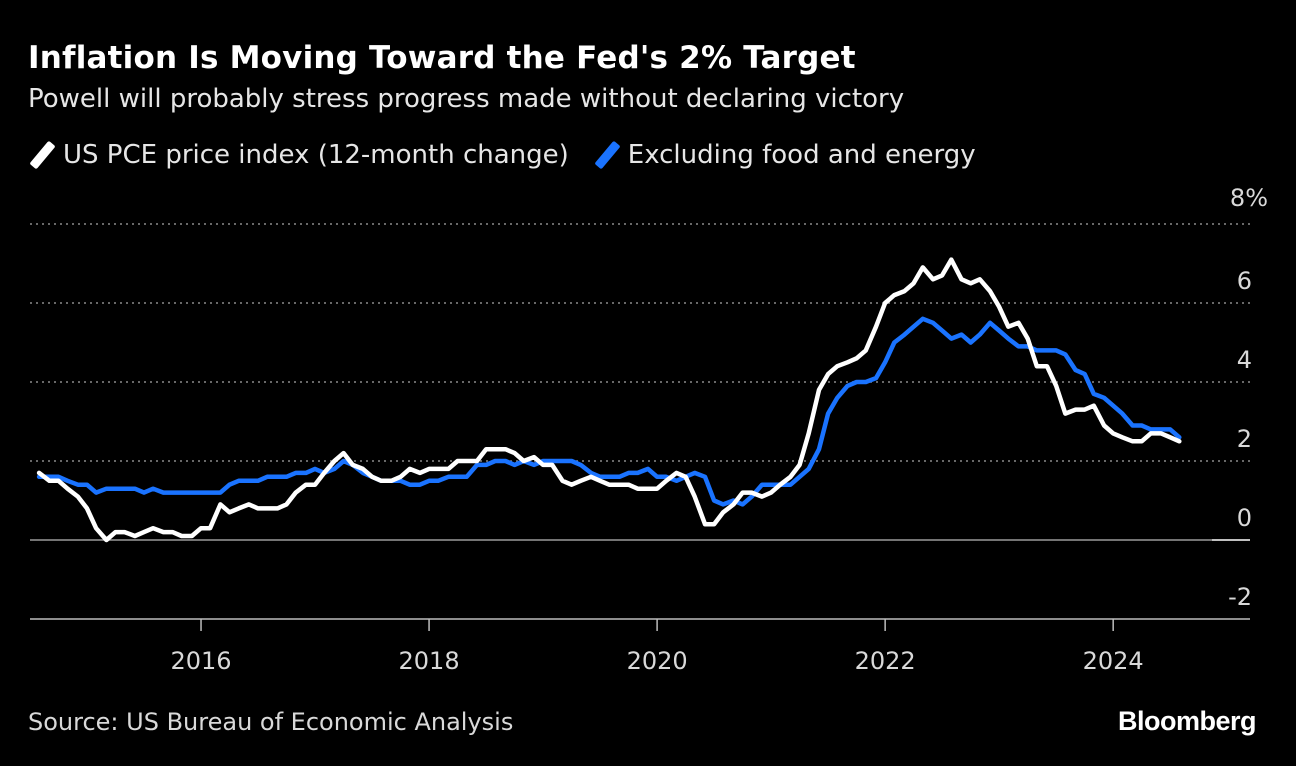 The height and width of the screenshot is (766, 1296). I want to click on x-axis: 2016 2018 2020 2022 2024, so click(640, 646).